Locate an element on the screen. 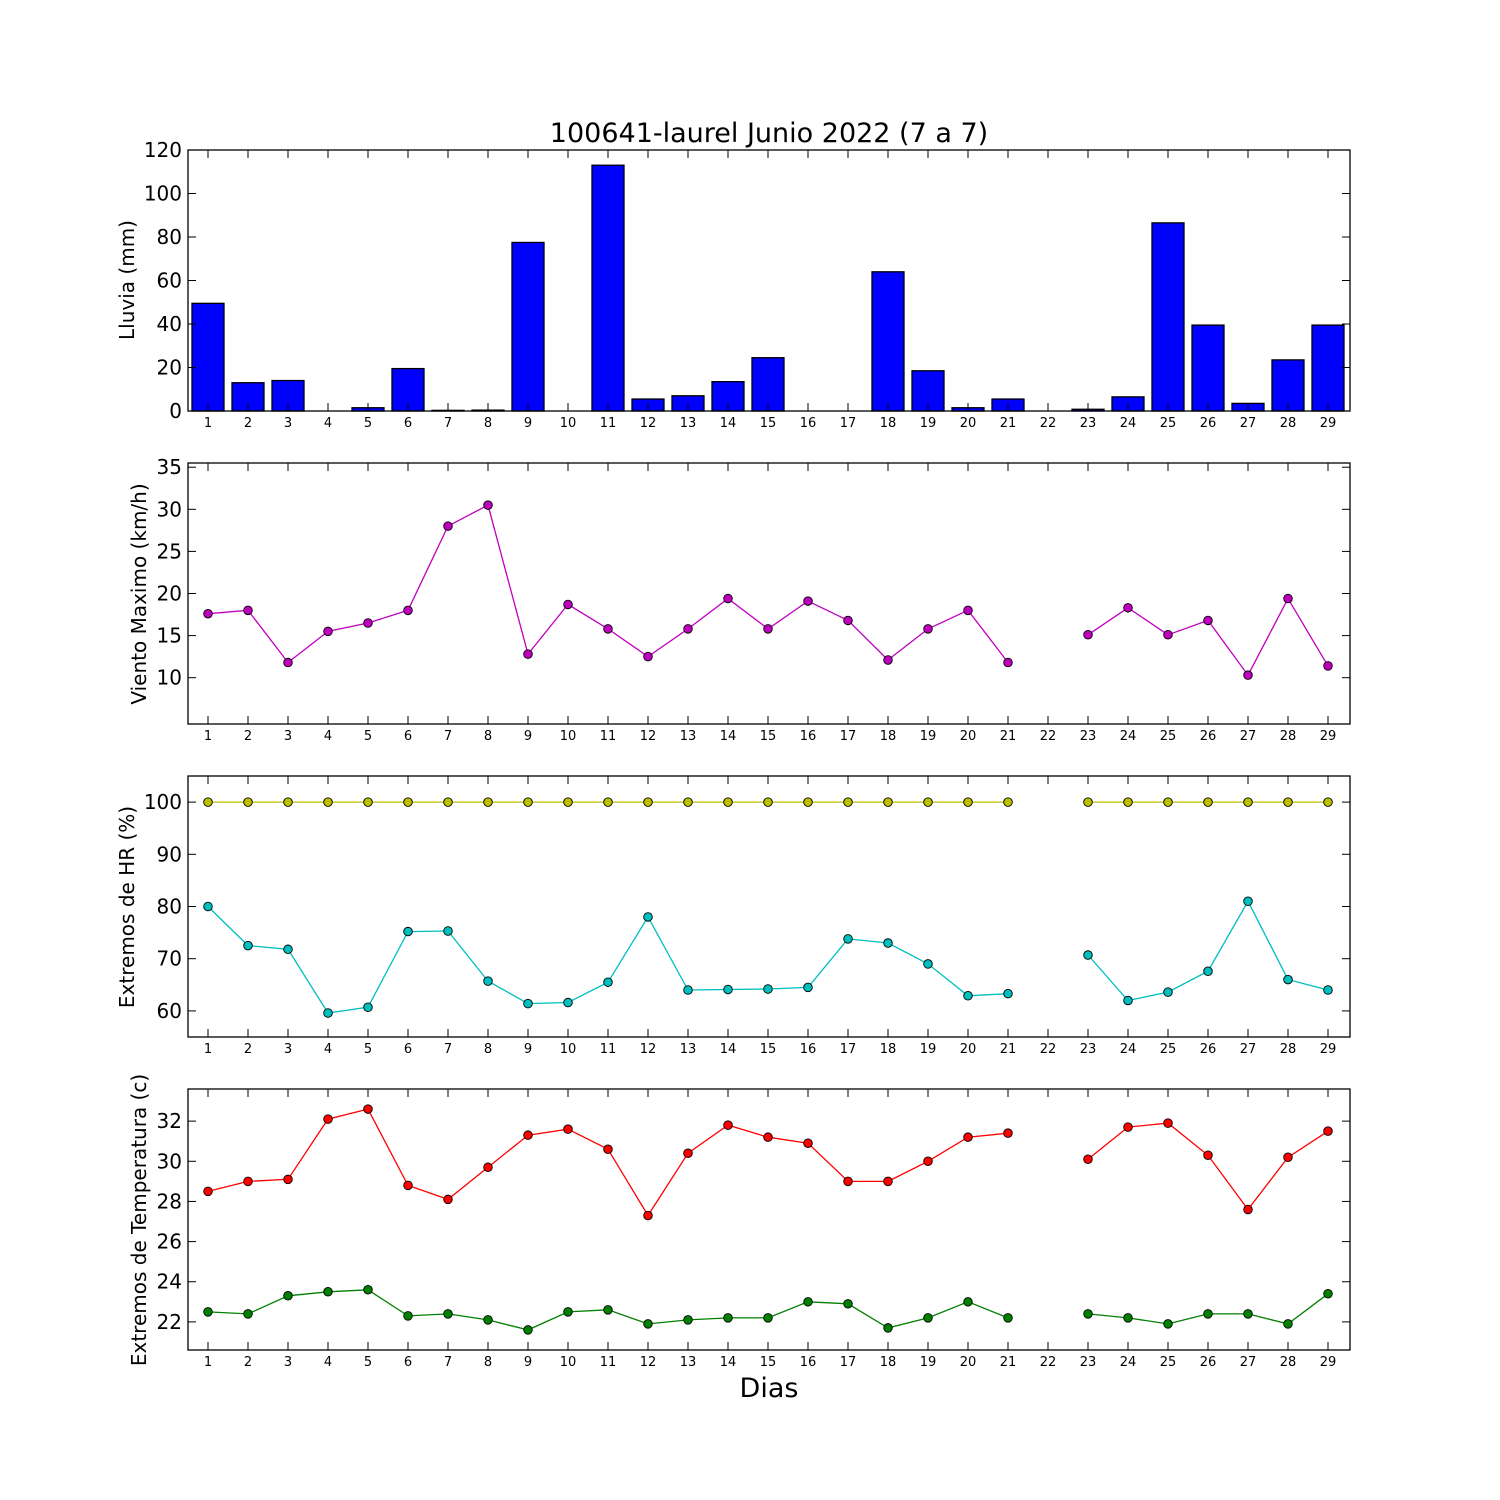 This screenshot has height=1500, width=1500. y-tick-label-temperature: 24 is located at coordinates (169, 1282).